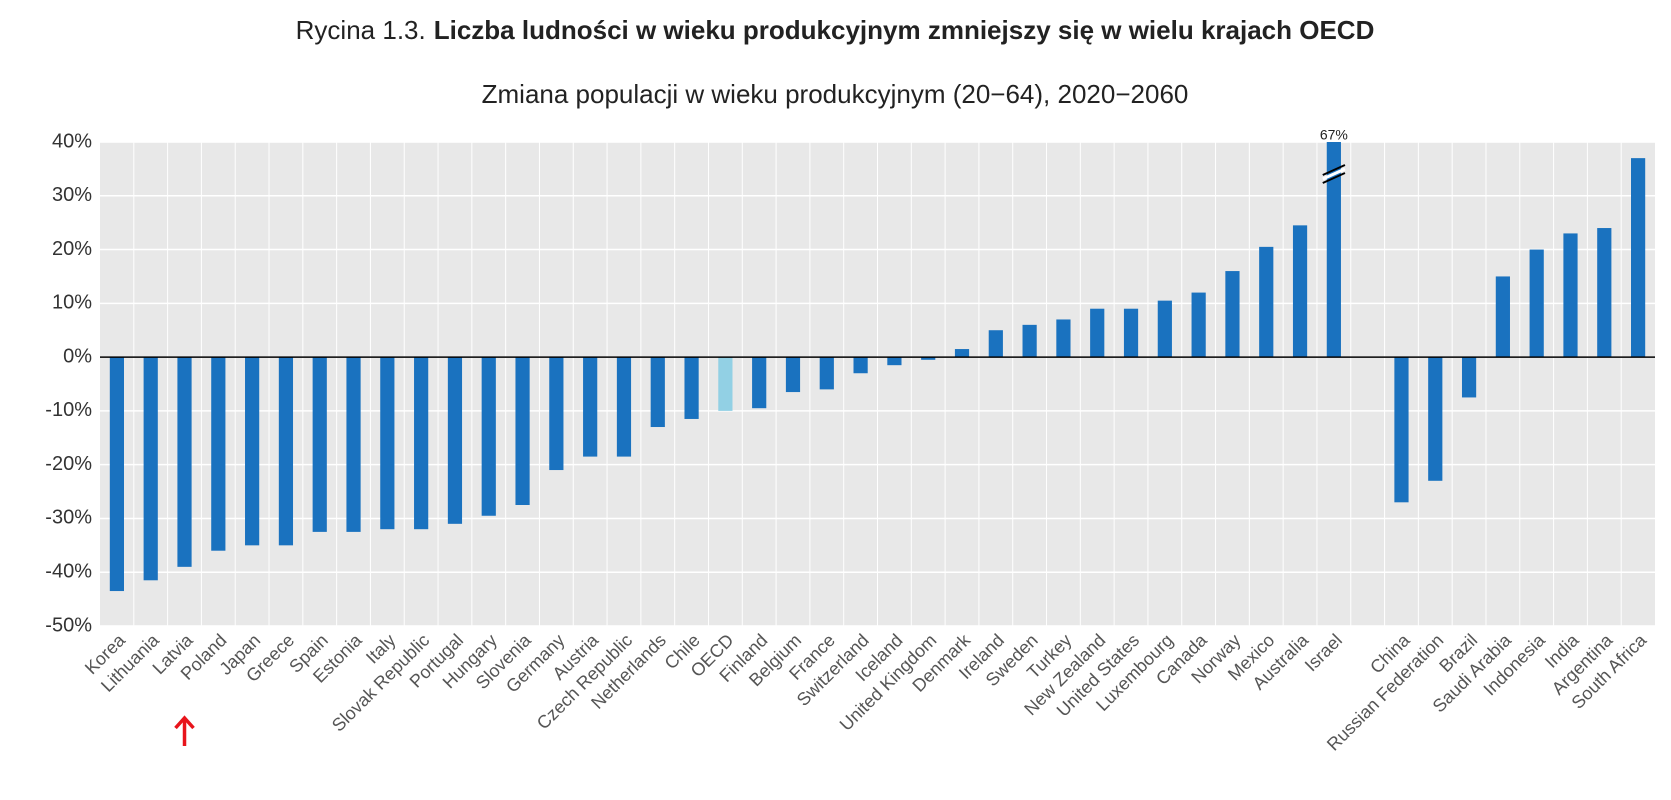 The height and width of the screenshot is (800, 1671). I want to click on y-tick-label: -20%, so click(68, 464).